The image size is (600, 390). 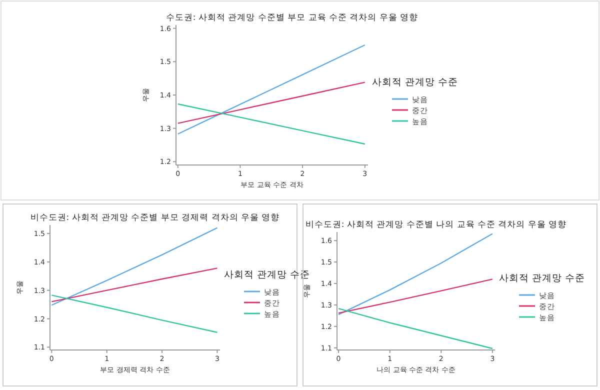 I want to click on chart-title: 수도권: 사회적 관계망 수준별 부모 교육 수준 격차의 우울 영향, so click(x=292, y=18).